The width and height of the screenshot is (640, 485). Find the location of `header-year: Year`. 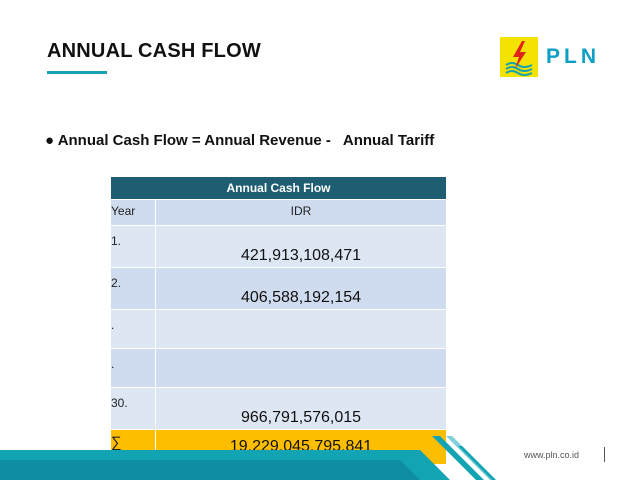

header-year: Year is located at coordinates (133, 212).